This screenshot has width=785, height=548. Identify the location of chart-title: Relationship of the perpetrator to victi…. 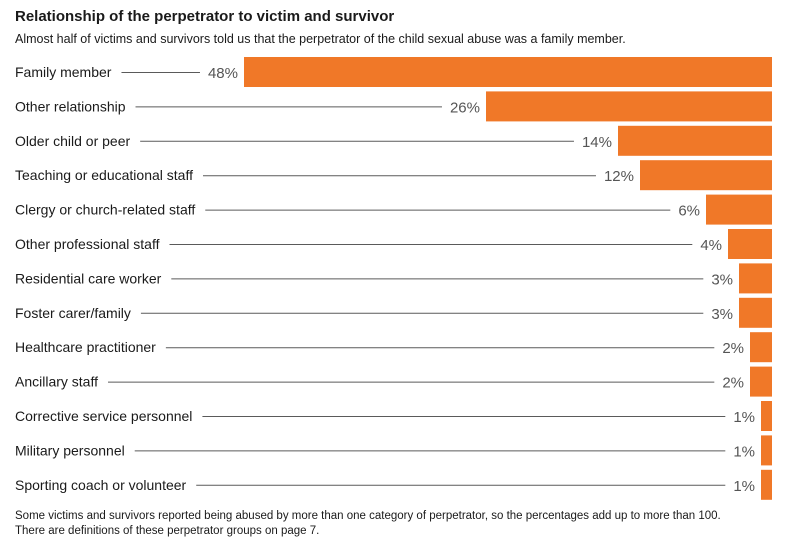
(205, 16).